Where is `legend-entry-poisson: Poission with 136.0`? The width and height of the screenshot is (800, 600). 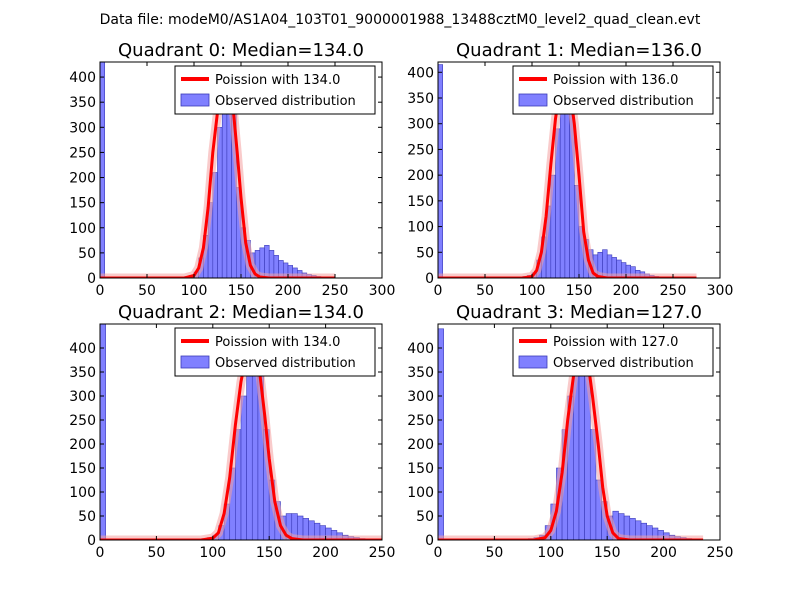
legend-entry-poisson: Poission with 136.0 is located at coordinates (615, 80).